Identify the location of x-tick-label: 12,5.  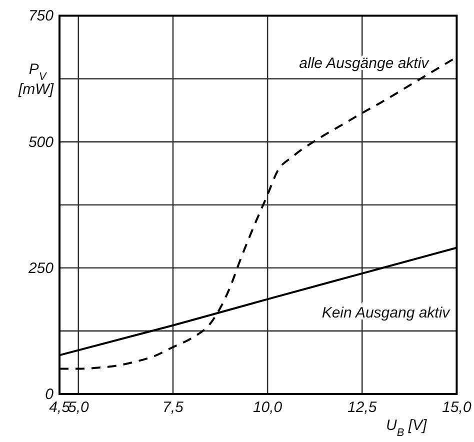
(363, 407).